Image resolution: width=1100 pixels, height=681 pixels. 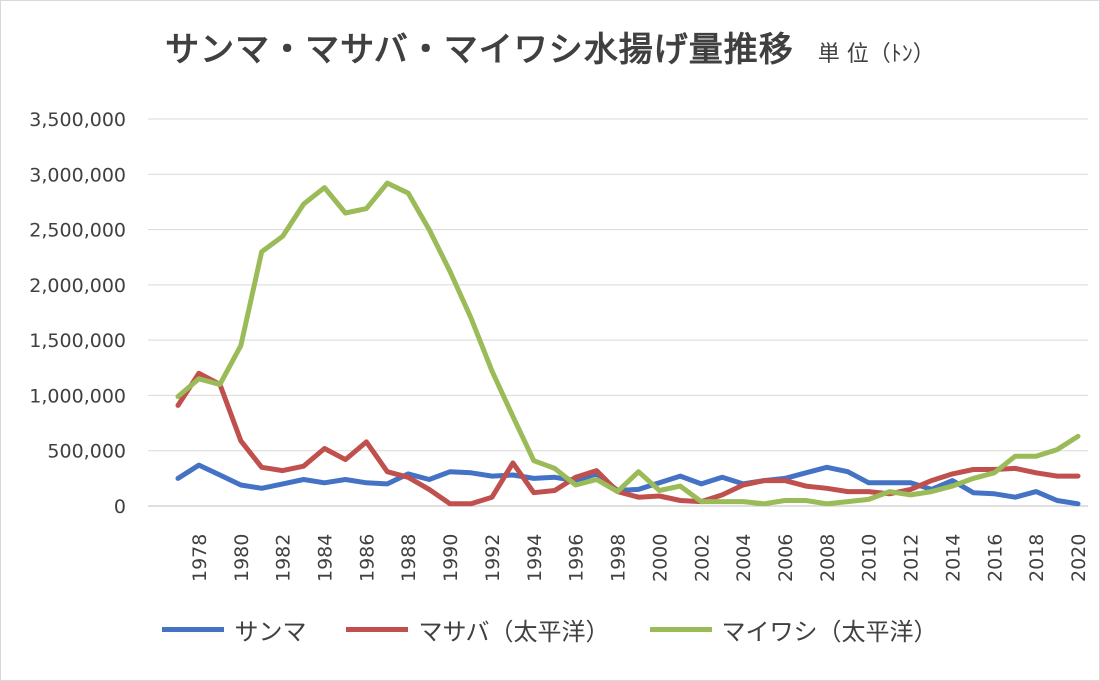 What do you see at coordinates (367, 558) in the screenshot?
I see `x-tick-label: 1986` at bounding box center [367, 558].